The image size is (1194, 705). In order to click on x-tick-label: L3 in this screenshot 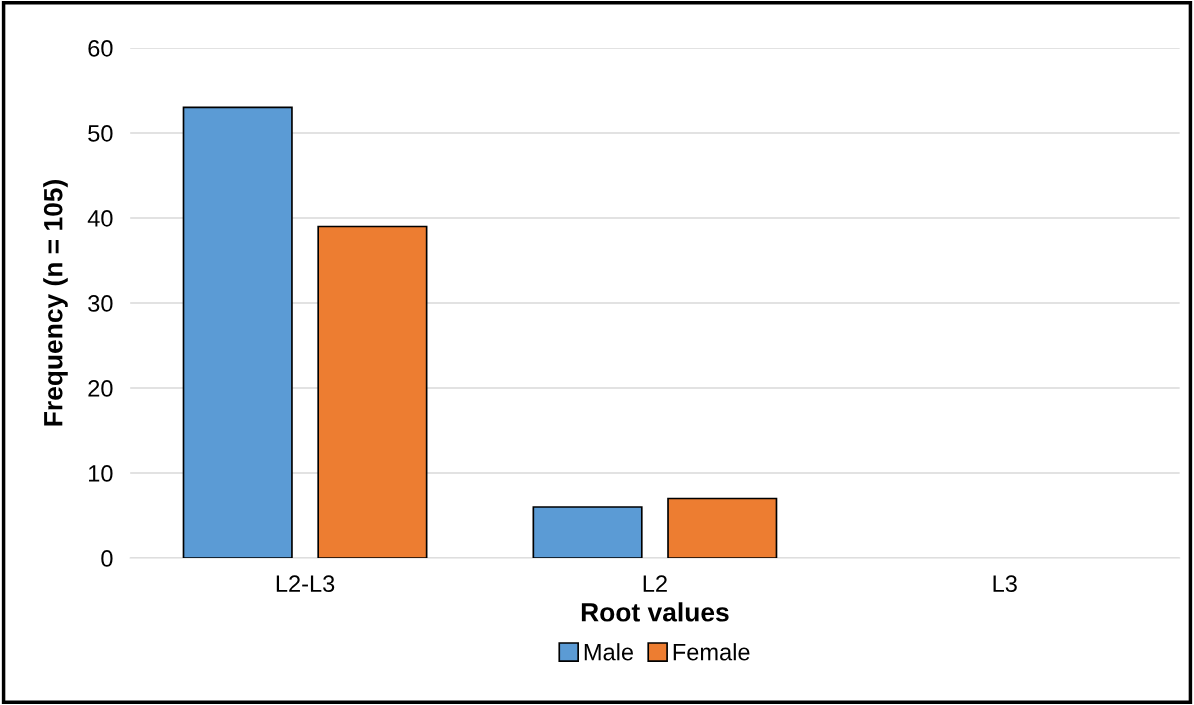, I will do `click(1005, 584)`.